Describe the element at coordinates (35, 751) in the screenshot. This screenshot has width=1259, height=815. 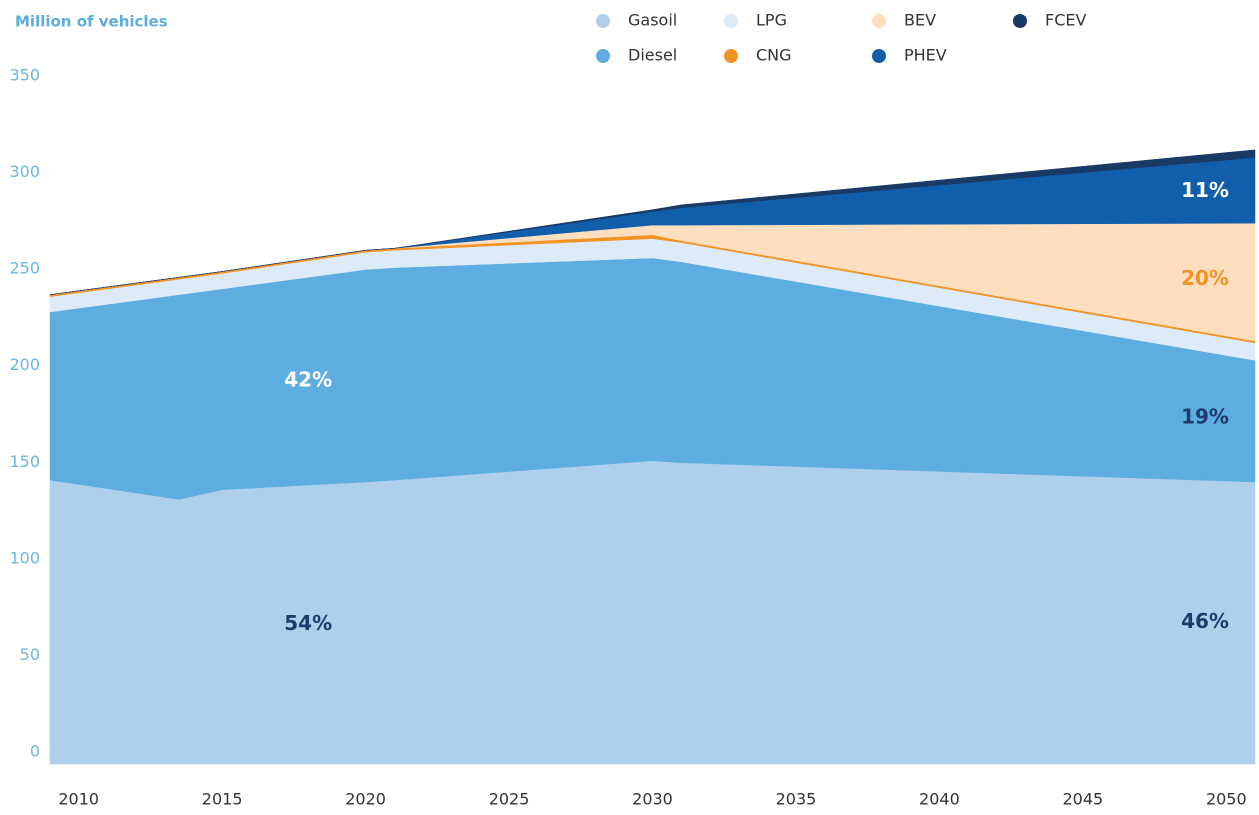
I see `y-tick-label: 0` at that location.